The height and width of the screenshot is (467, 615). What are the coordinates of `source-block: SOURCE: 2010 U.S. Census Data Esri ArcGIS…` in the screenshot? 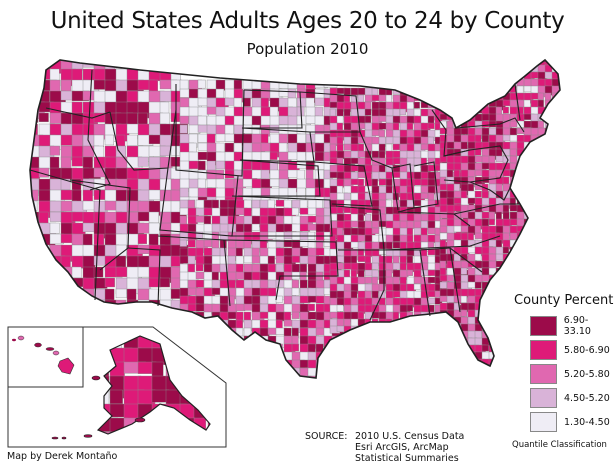 It's located at (384, 447).